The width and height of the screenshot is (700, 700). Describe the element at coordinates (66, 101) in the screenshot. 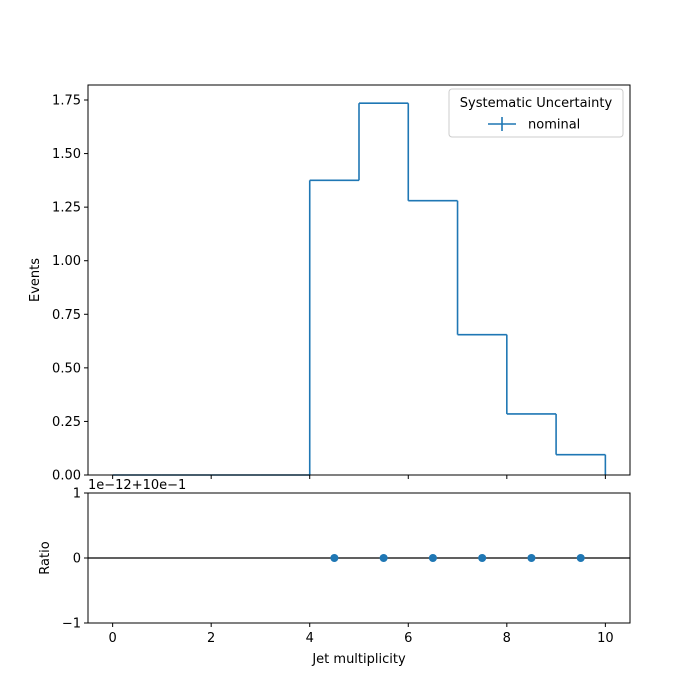

I see `main-y-tick-label: 1.75` at that location.